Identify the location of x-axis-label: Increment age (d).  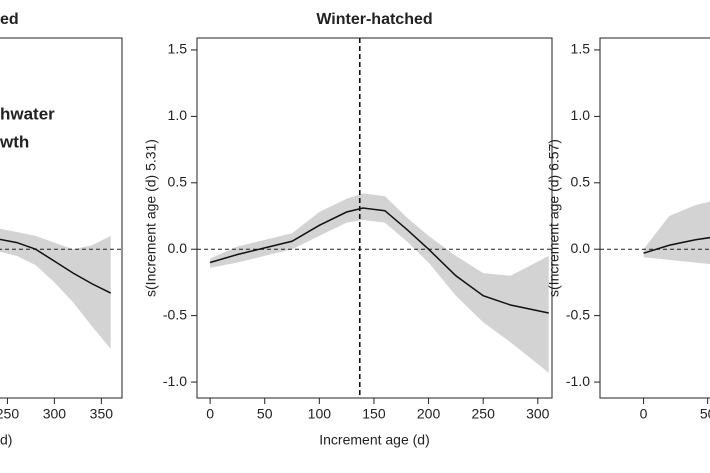
(374, 440).